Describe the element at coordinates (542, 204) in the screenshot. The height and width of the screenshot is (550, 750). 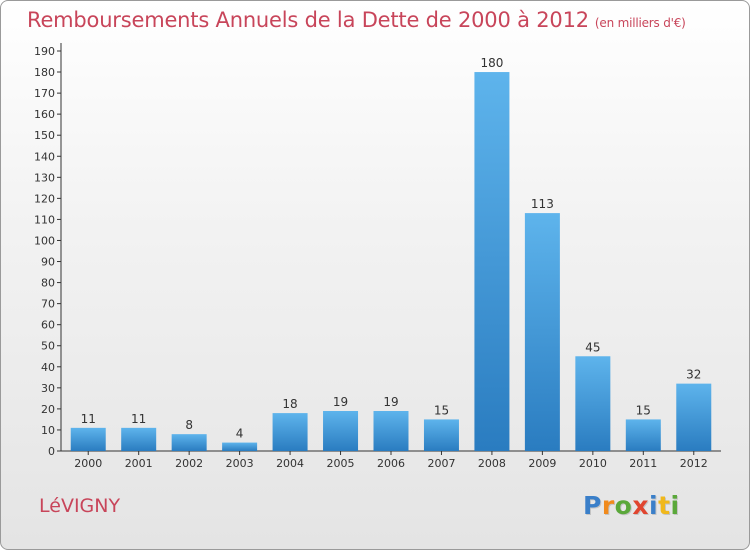
I see `data-label: 113` at that location.